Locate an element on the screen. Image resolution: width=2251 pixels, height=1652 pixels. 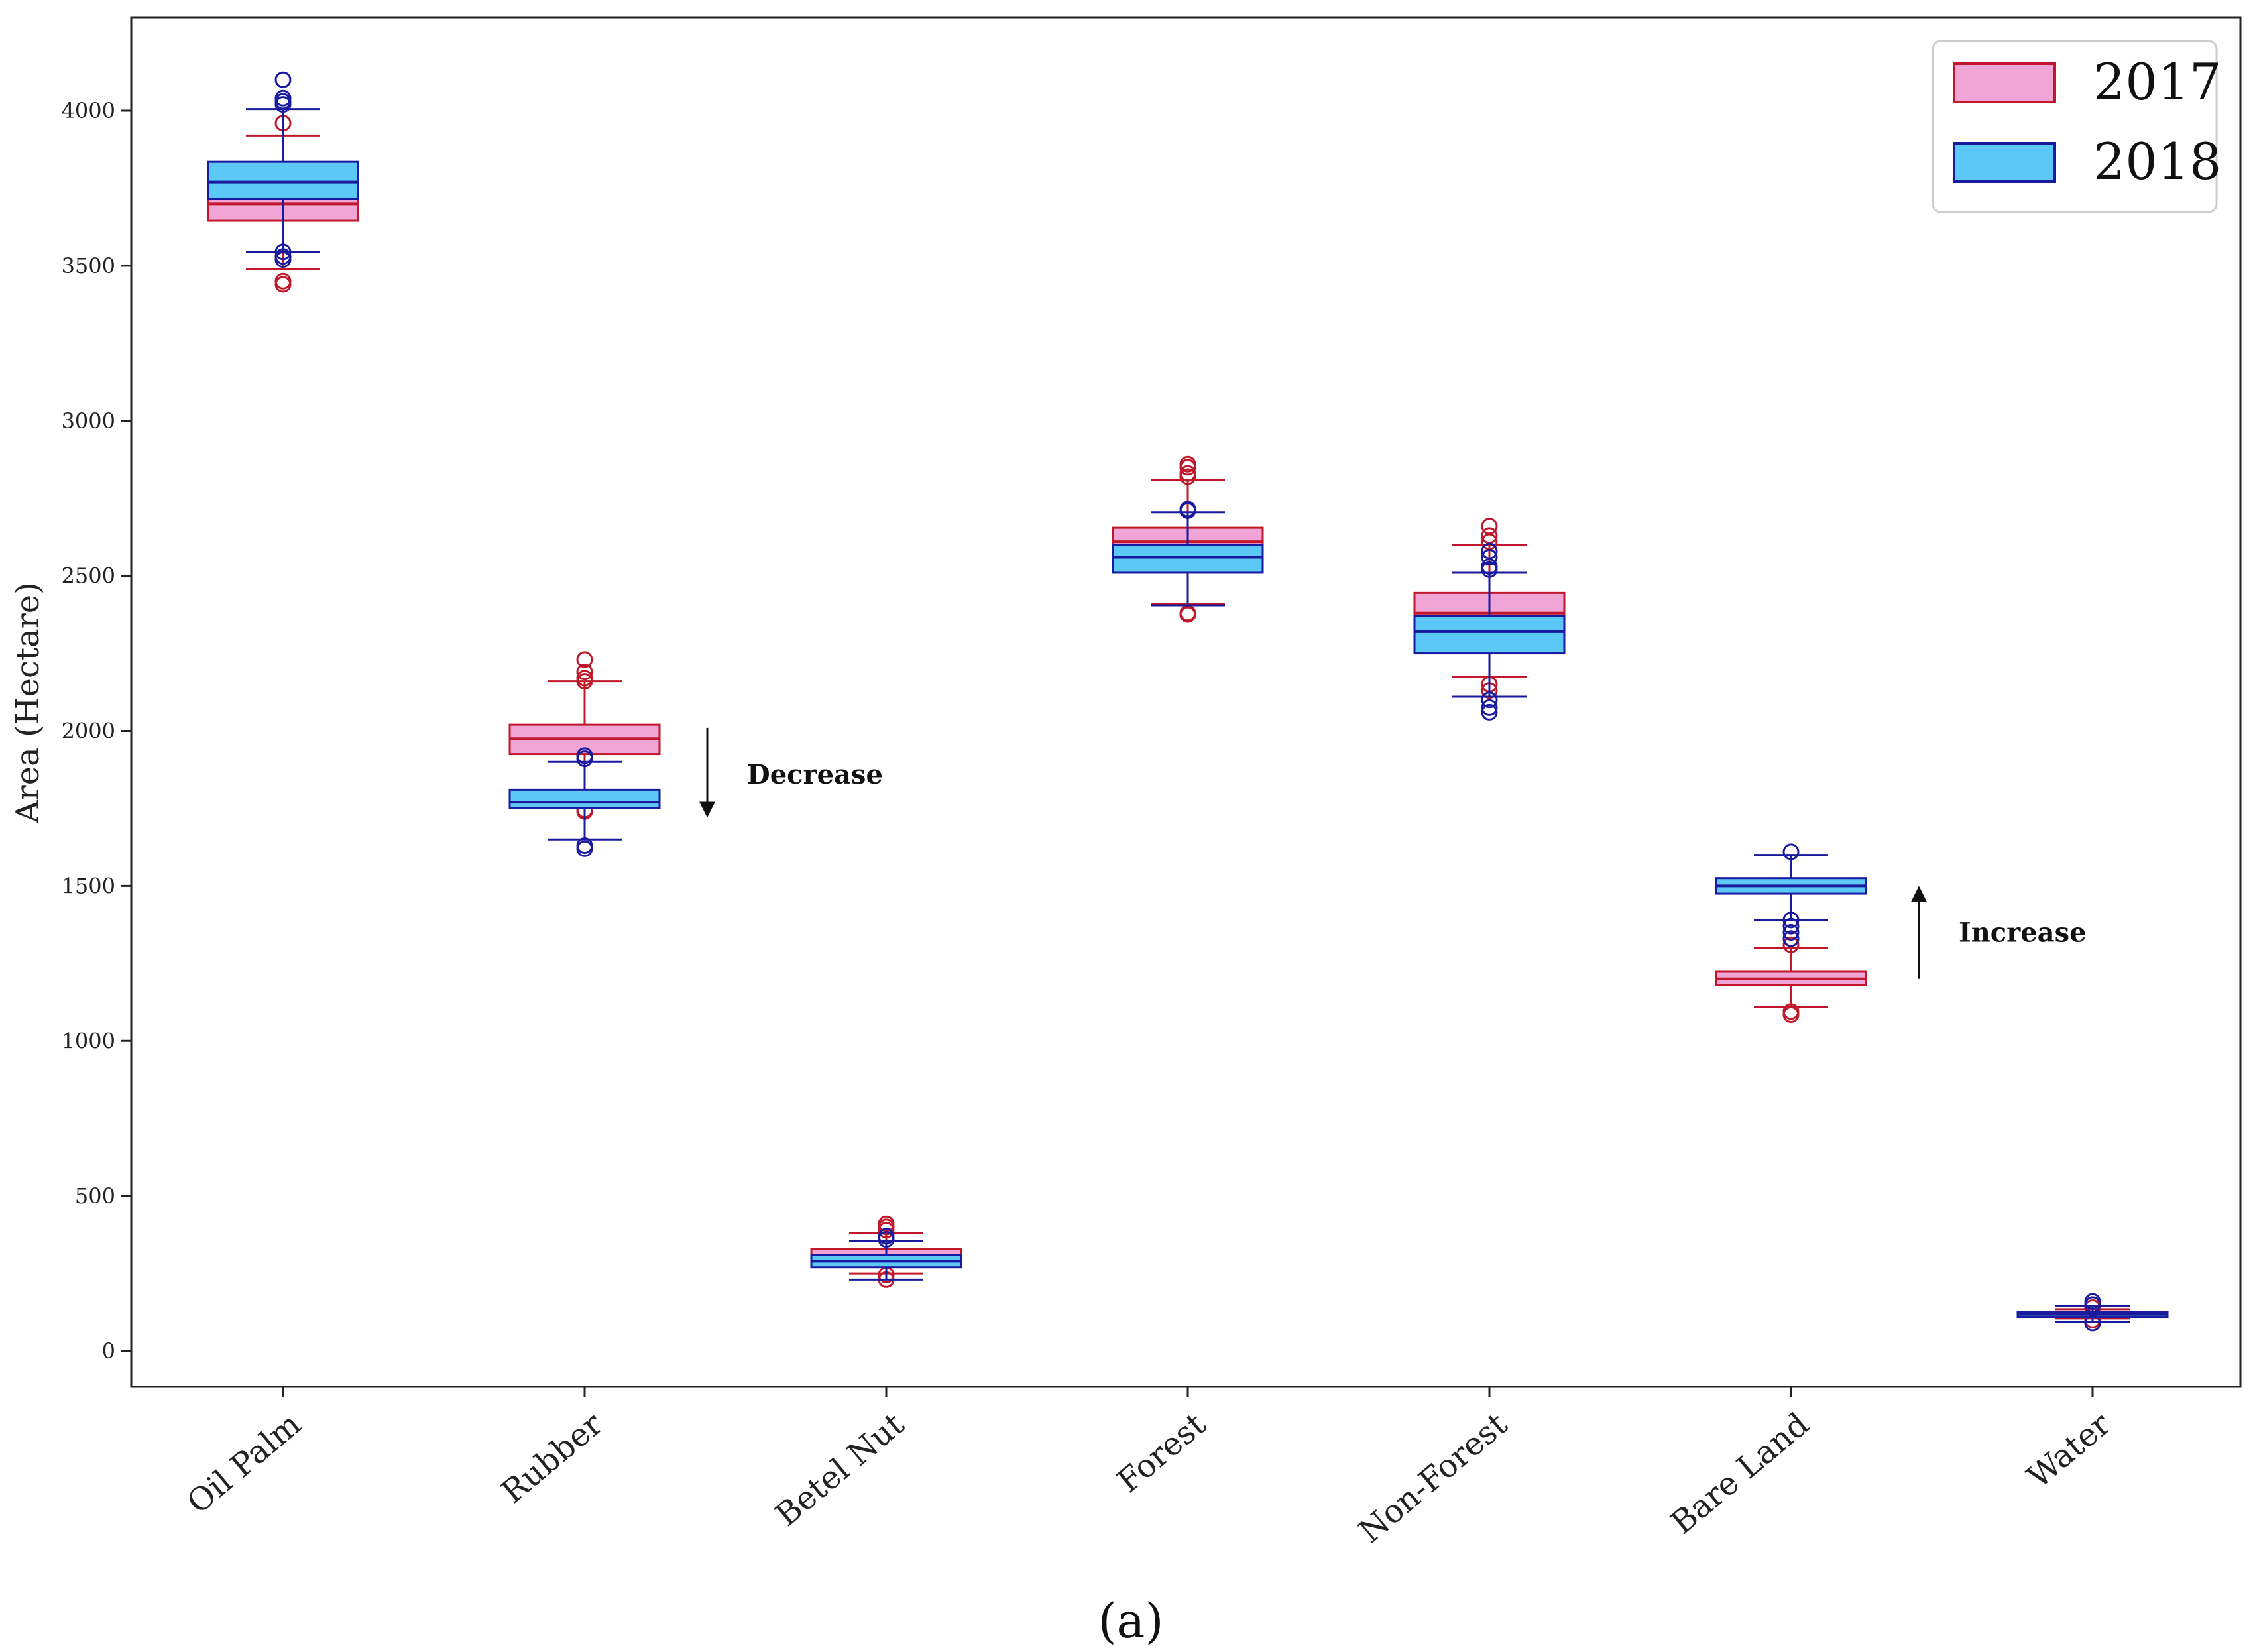
legend-swatch-2017 is located at coordinates (2005, 82).